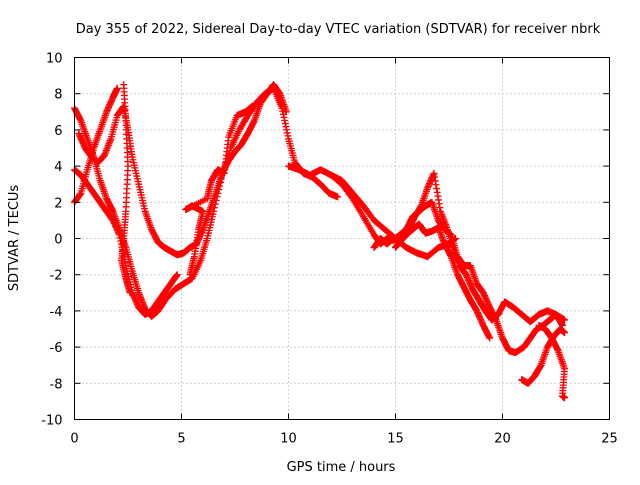 The height and width of the screenshot is (485, 640). What do you see at coordinates (58, 167) in the screenshot?
I see `y-tick-label: 4` at bounding box center [58, 167].